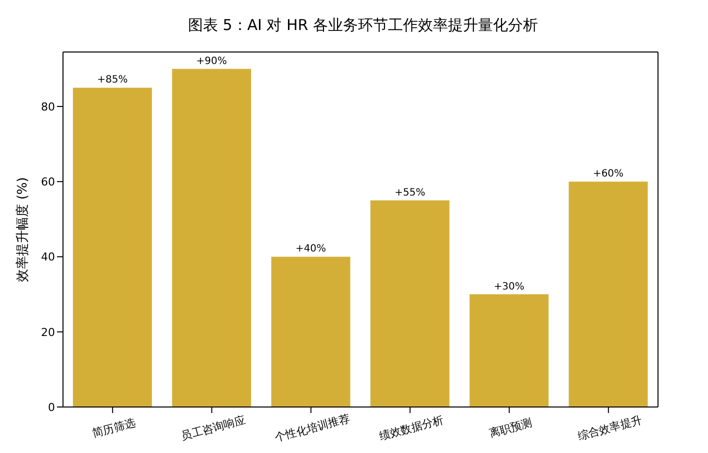 This screenshot has width=708, height=453. I want to click on y-tick-label: 40, so click(48, 257).